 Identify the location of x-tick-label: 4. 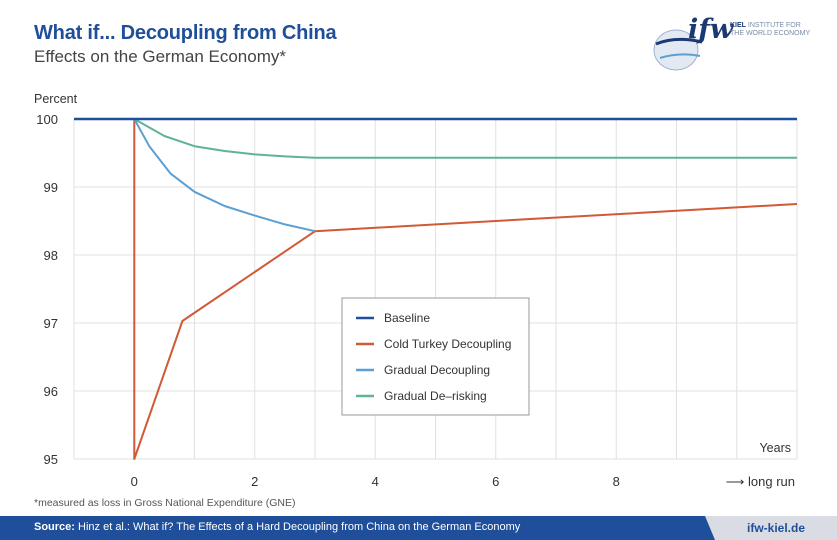
(375, 481).